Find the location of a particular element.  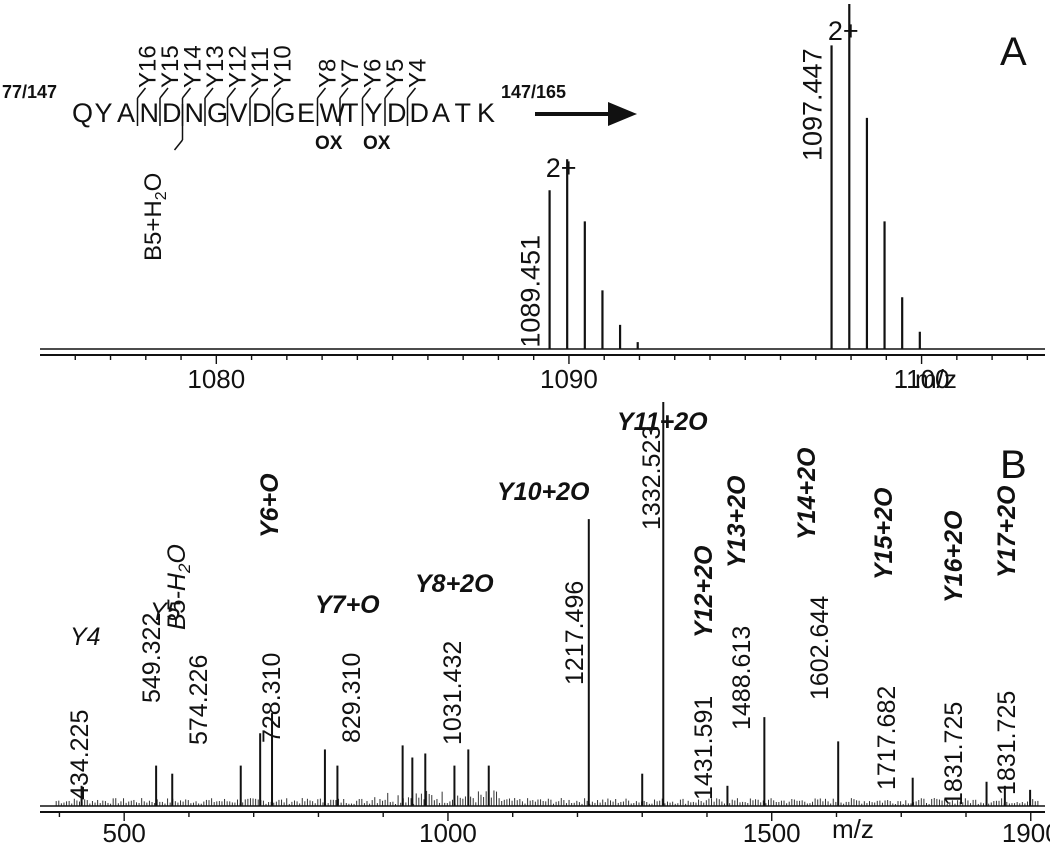

ion-name: B5-H is located at coordinates (177, 601).